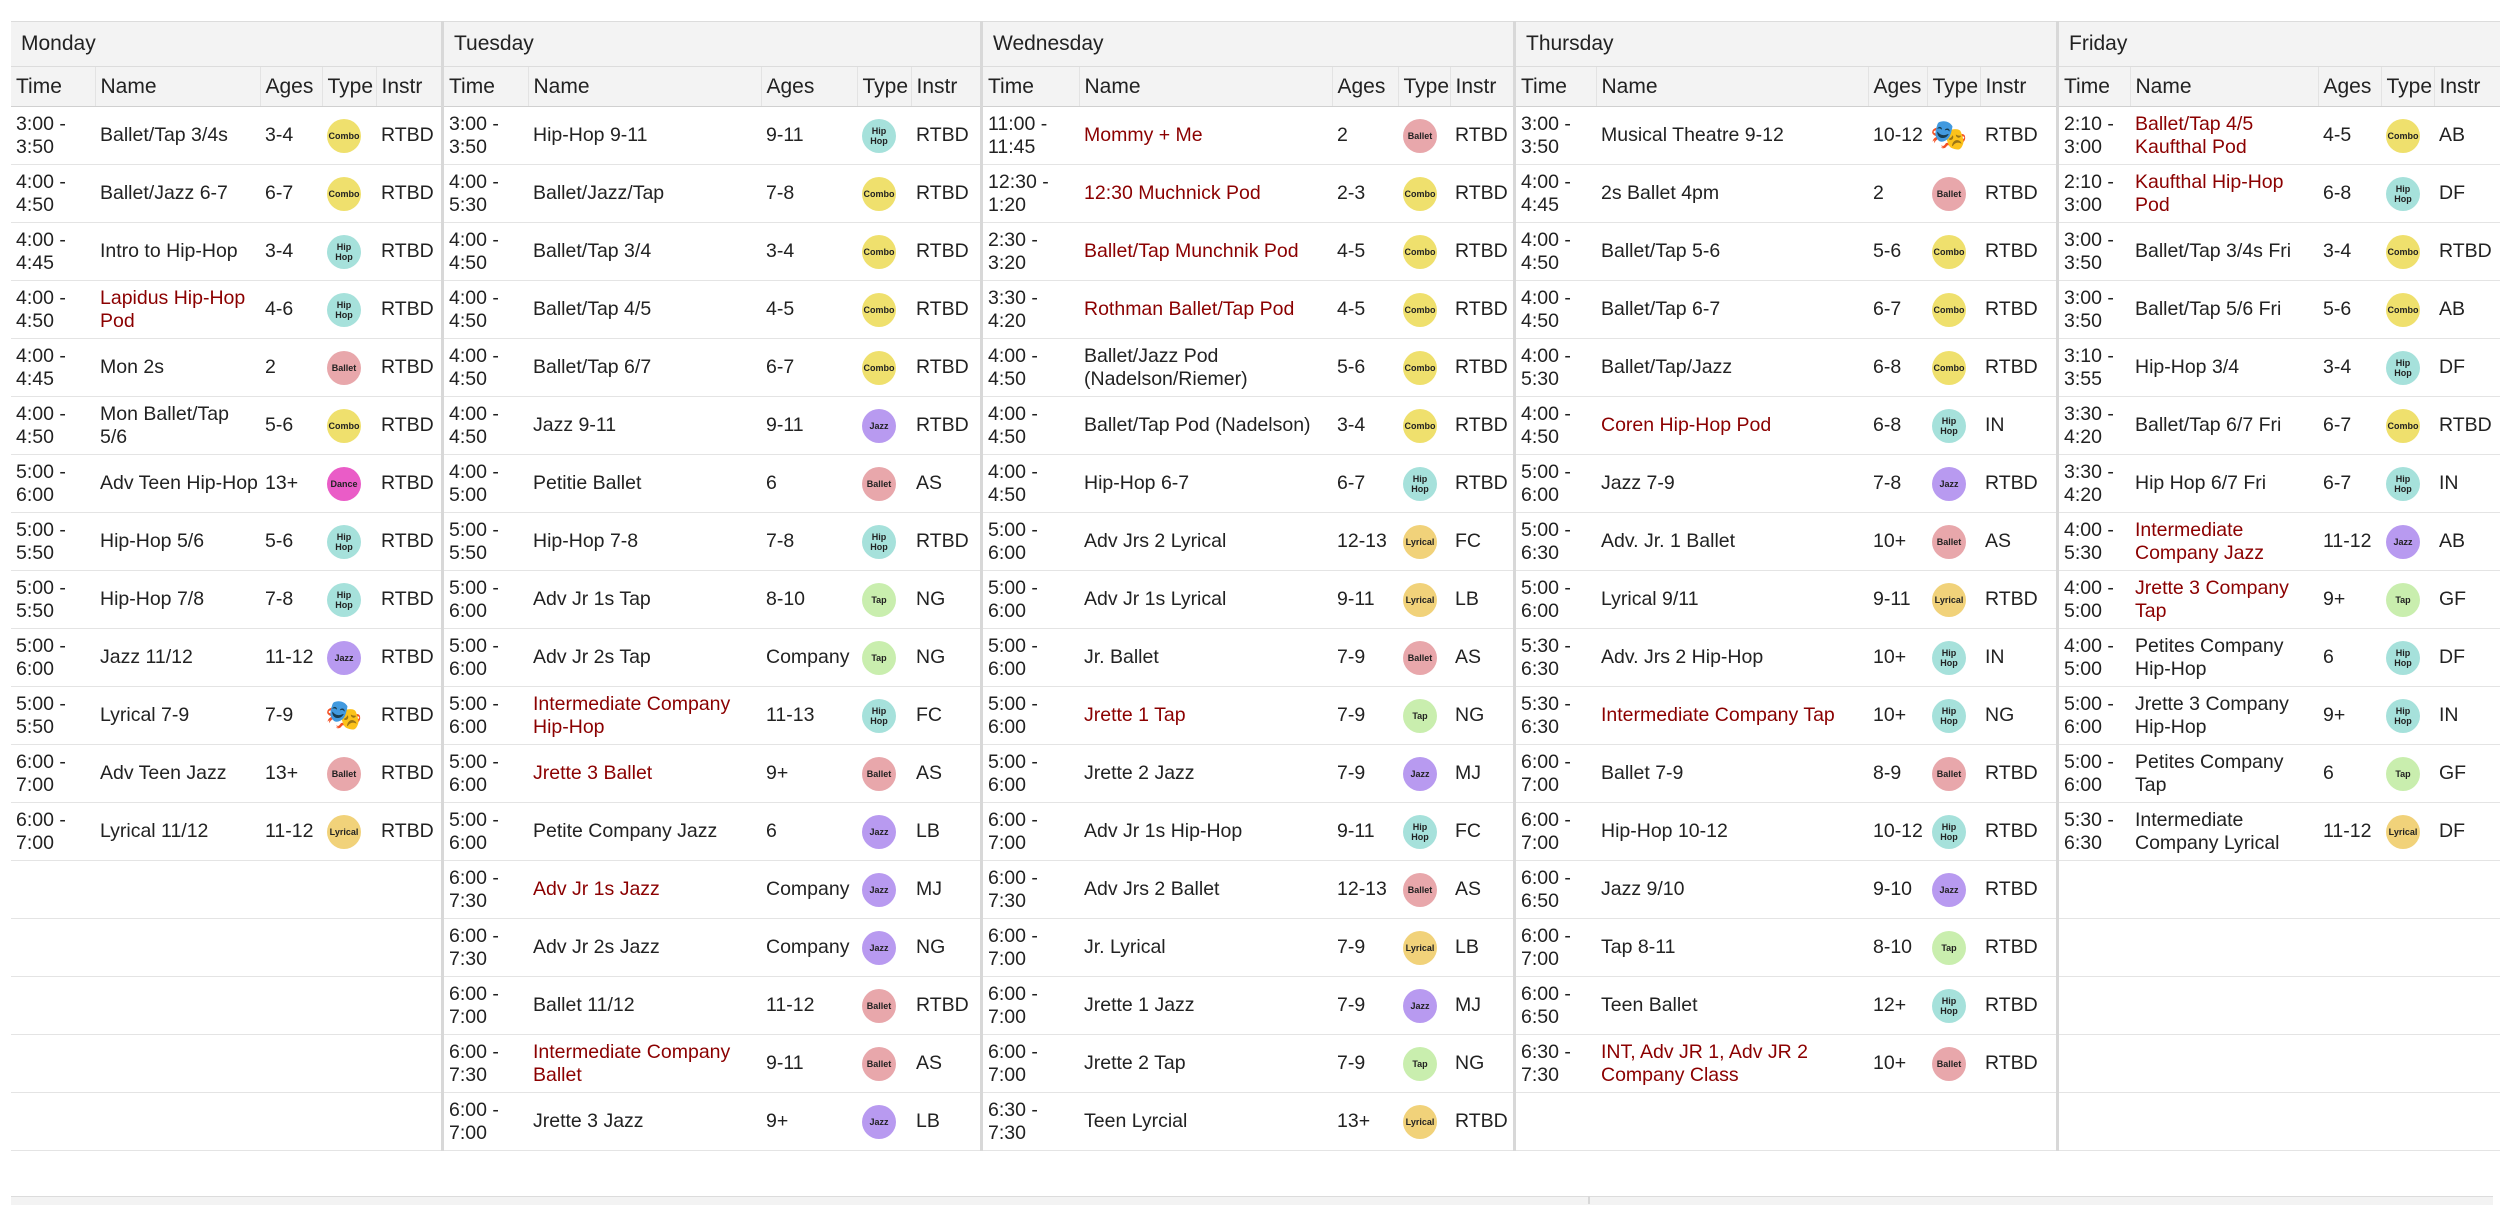 This screenshot has width=2500, height=1205. I want to click on class-name: Jazz 11/12, so click(177, 657).